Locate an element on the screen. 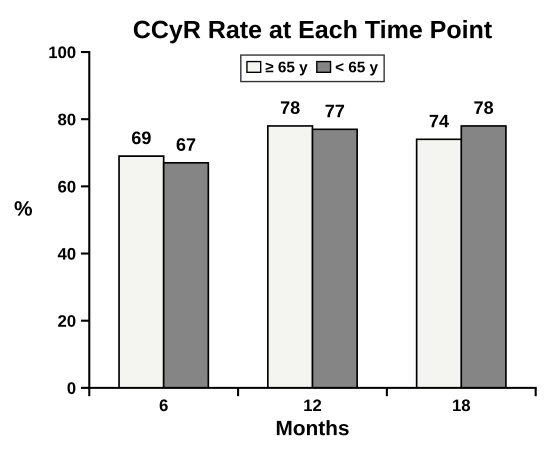  chart-title: CCyR Rate at Each Time Point is located at coordinates (313, 32).